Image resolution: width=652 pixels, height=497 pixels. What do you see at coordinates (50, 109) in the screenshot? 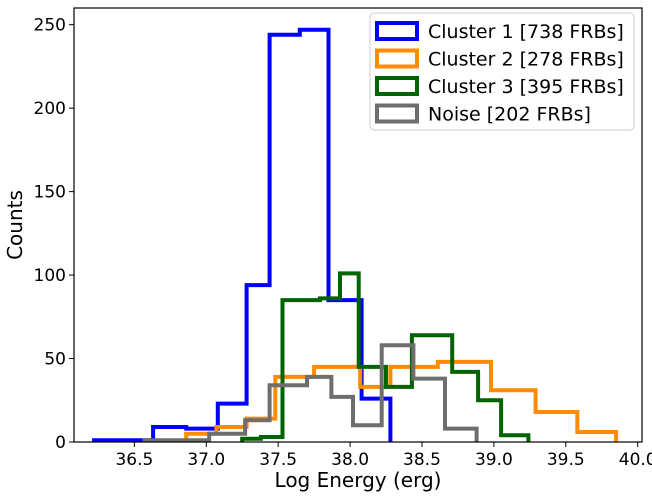
I see `y-tick-label: 200` at bounding box center [50, 109].